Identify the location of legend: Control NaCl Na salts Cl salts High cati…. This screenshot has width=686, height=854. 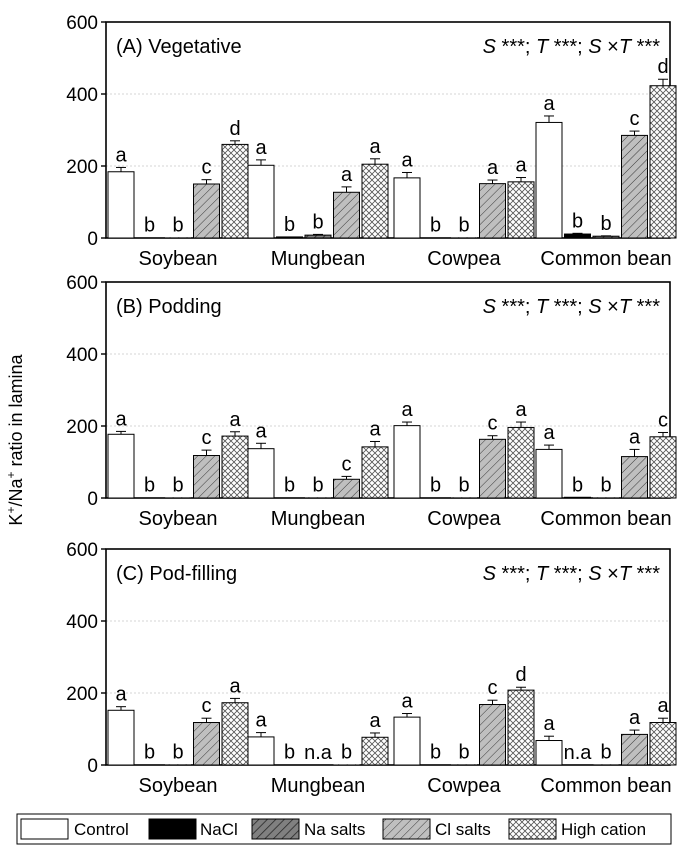
(344, 829).